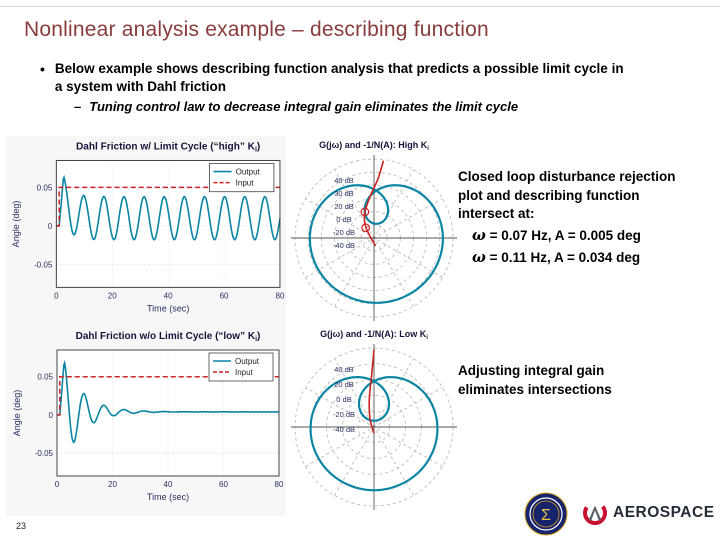 This screenshot has width=720, height=540. I want to click on seal-inner-ring, so click(546, 514).